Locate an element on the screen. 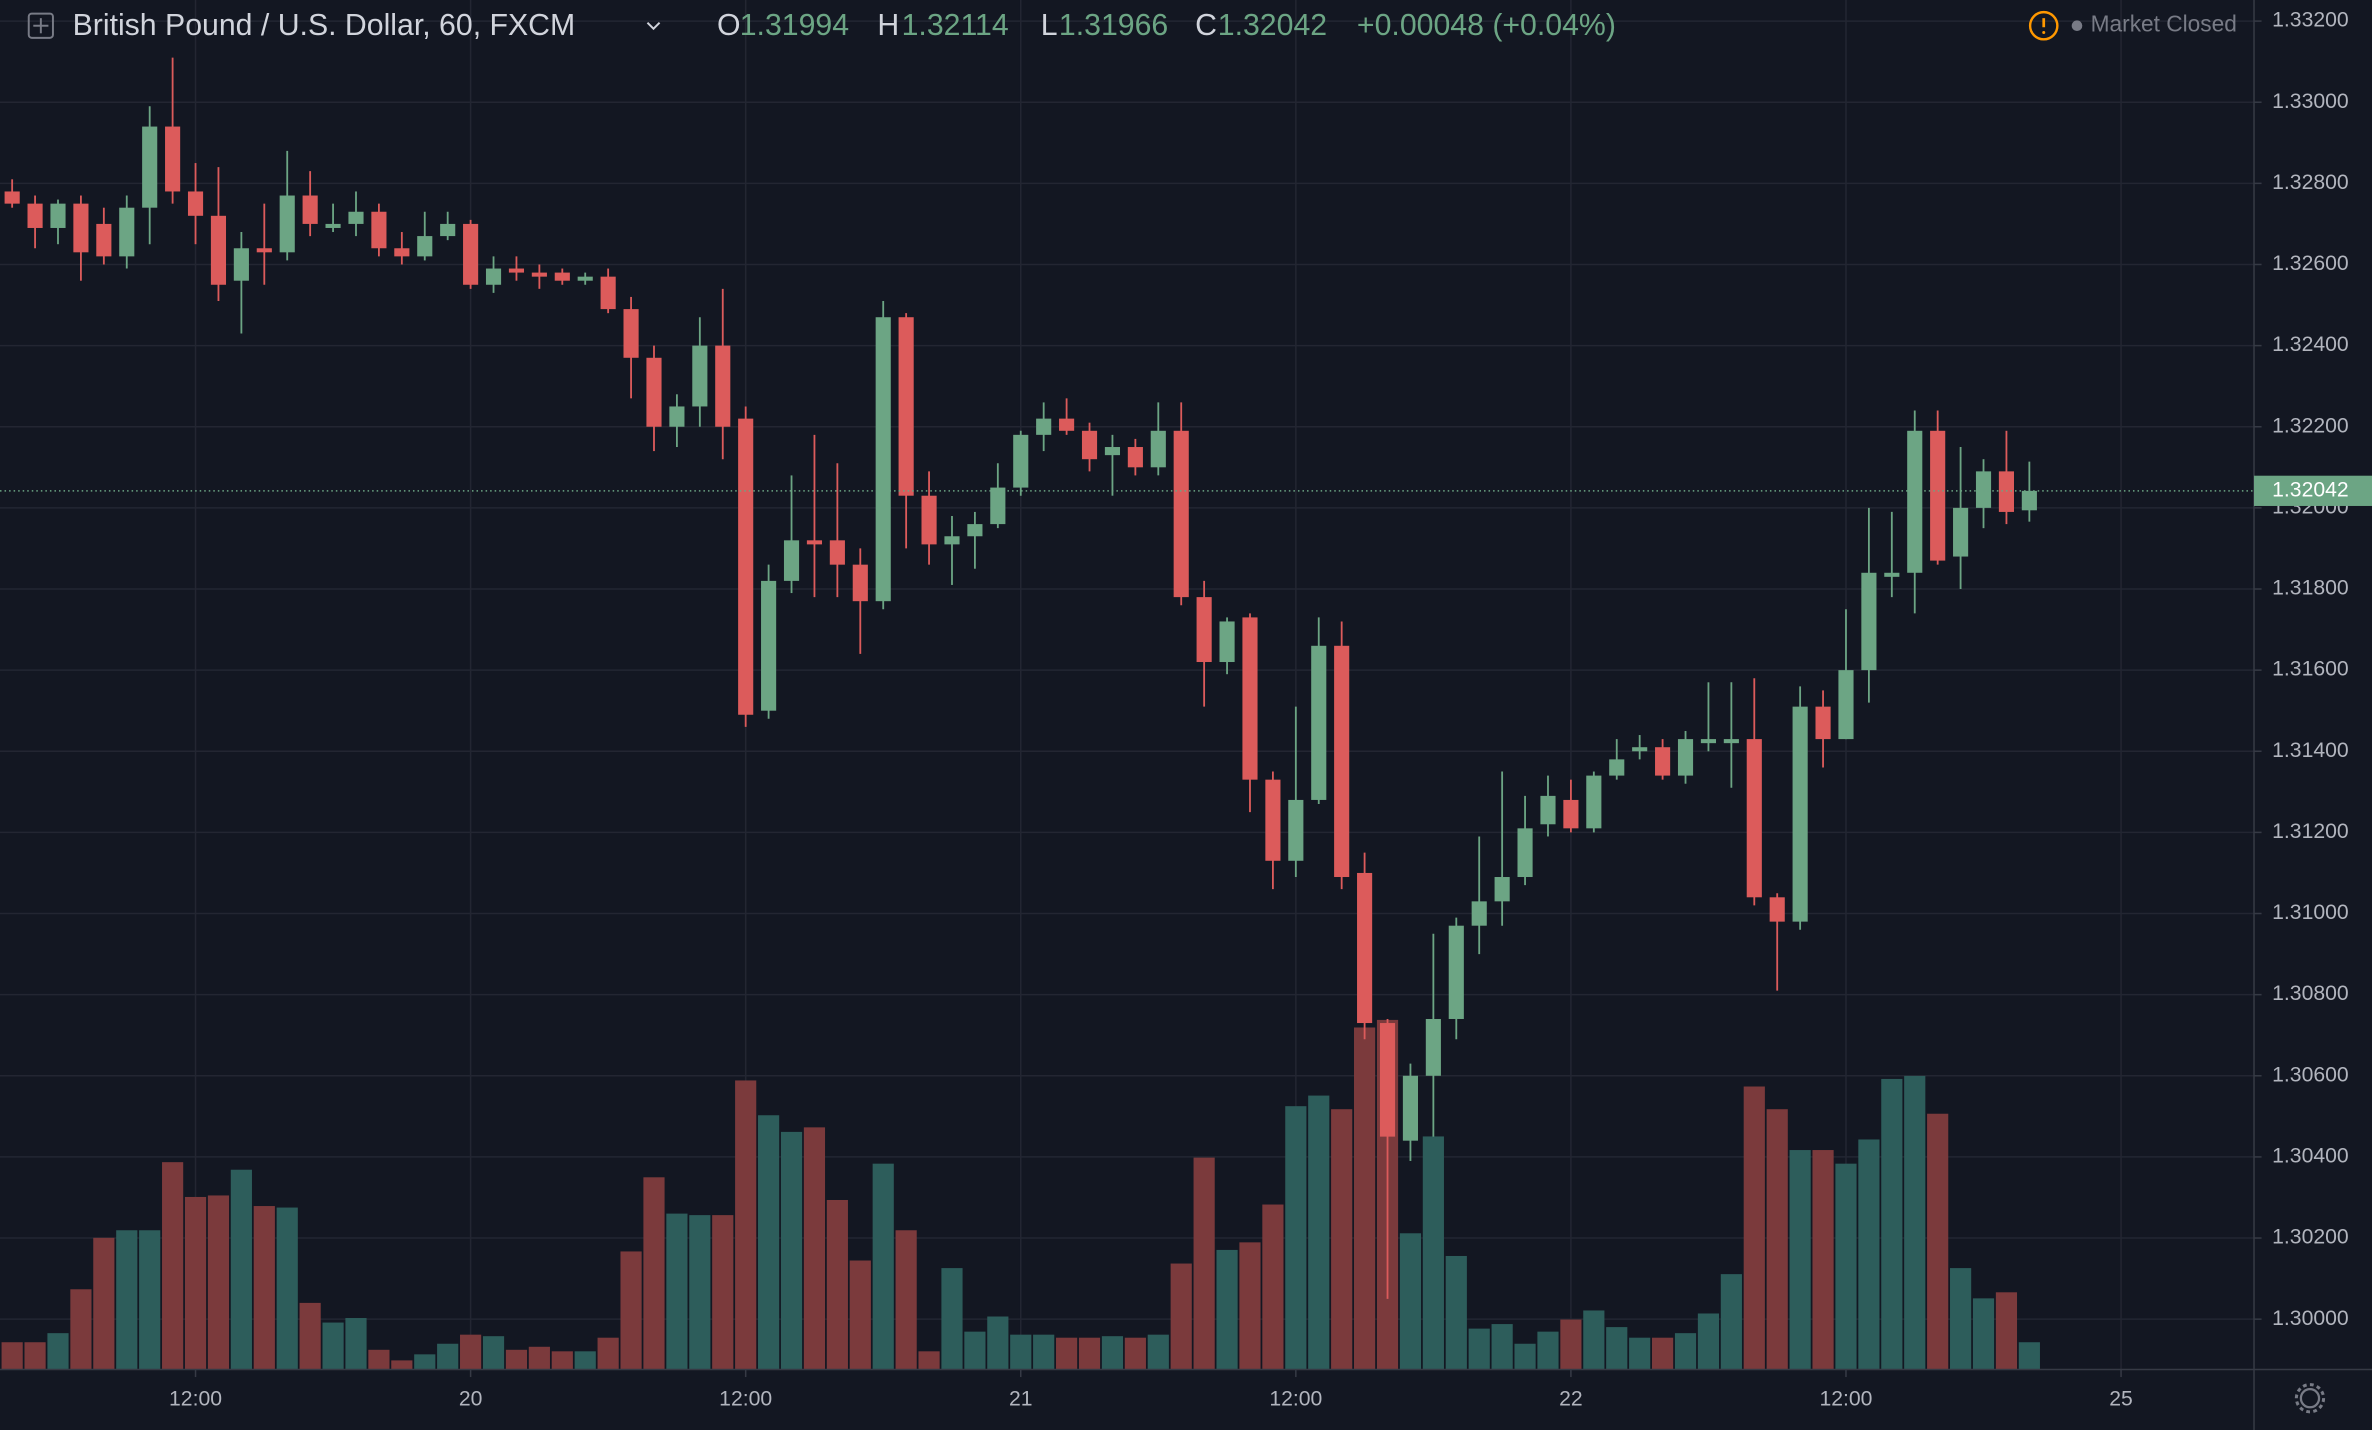  ohlc-value: 1.32042 is located at coordinates (1272, 25).